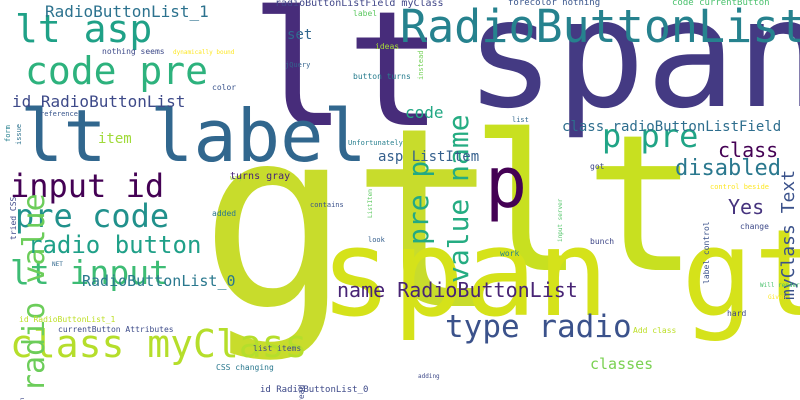 The width and height of the screenshot is (800, 400). What do you see at coordinates (314, 390) in the screenshot?
I see `cloud-word: id RadioButtonList_0` at bounding box center [314, 390].